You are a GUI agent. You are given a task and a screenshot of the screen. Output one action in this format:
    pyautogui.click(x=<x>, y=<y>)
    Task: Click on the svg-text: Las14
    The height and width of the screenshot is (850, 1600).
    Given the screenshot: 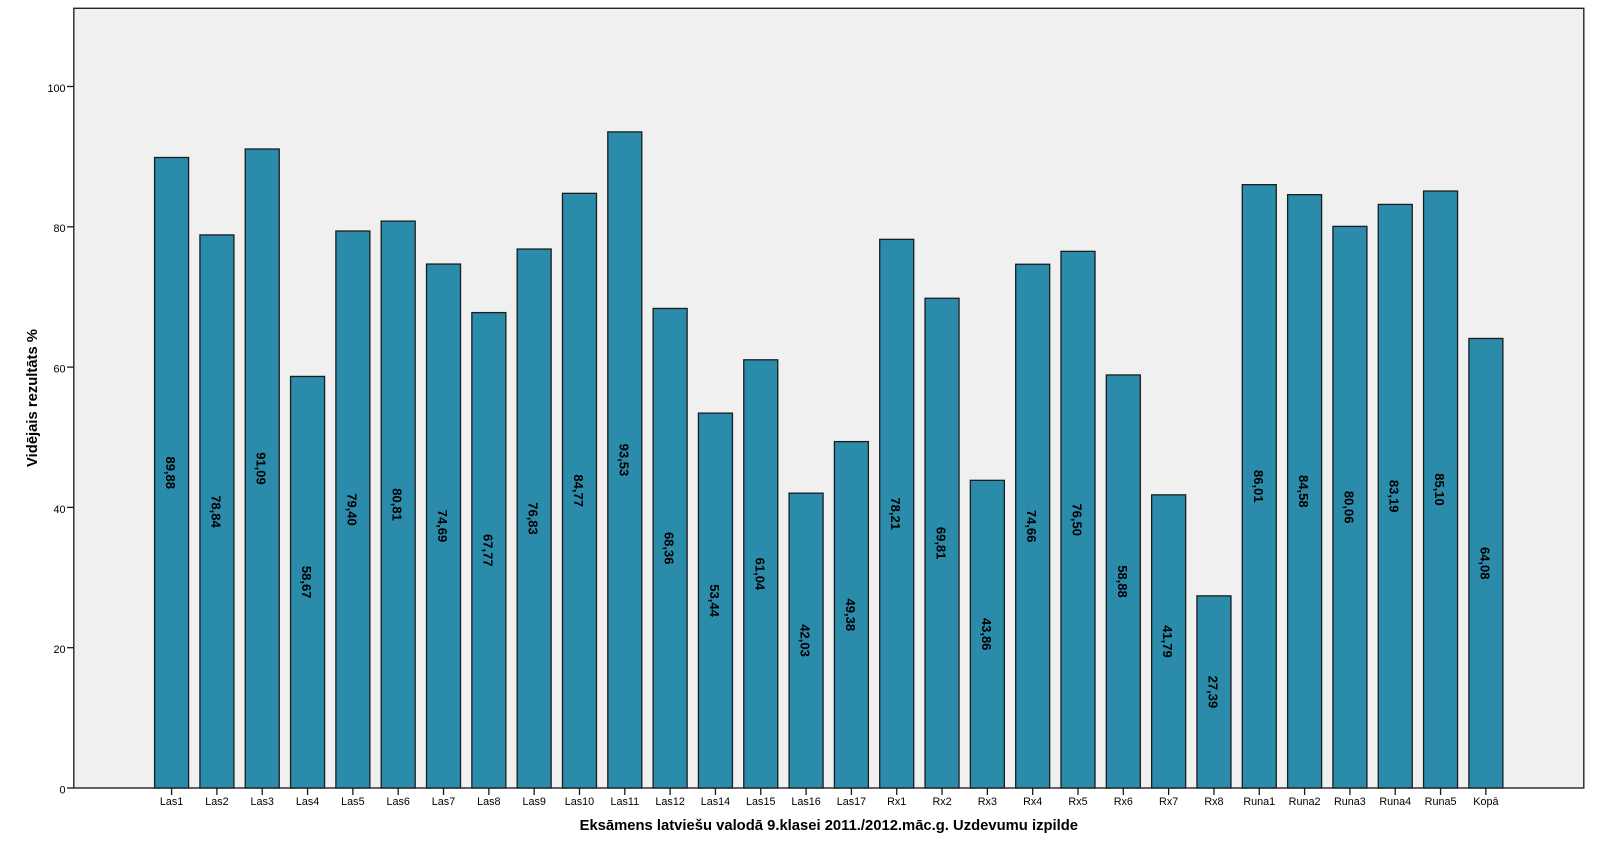 What is the action you would take?
    pyautogui.click(x=715, y=802)
    